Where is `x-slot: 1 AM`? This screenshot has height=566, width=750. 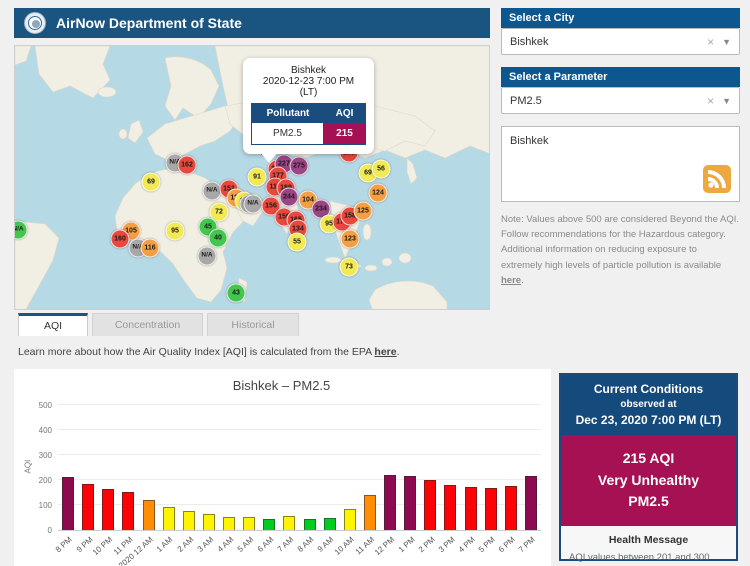
x-slot: 1 AM is located at coordinates (167, 548).